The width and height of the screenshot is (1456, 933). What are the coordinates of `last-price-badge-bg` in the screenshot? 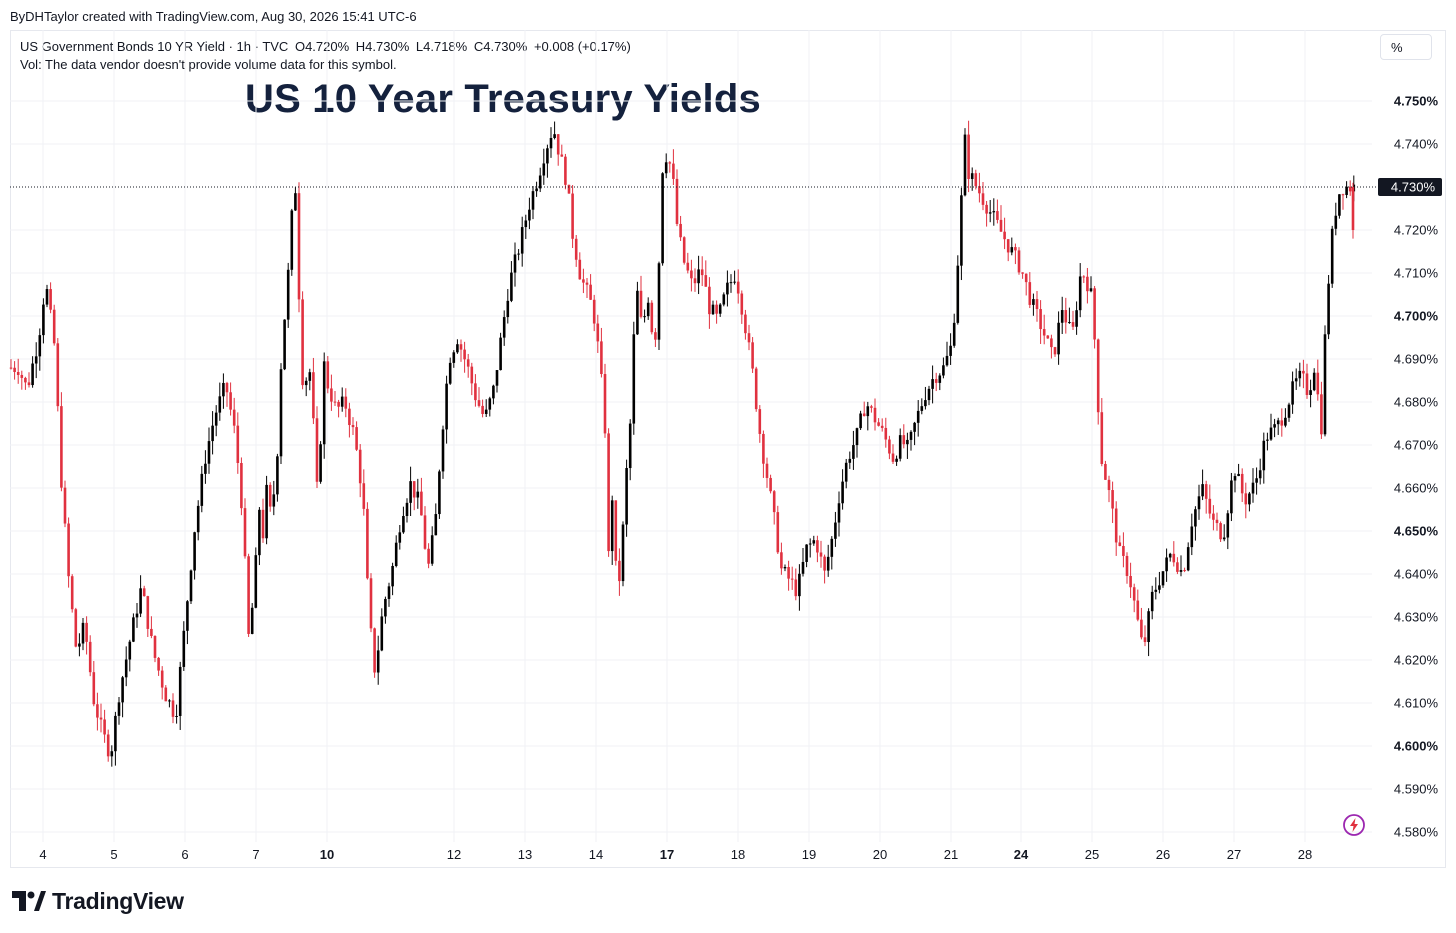 It's located at (1410, 187).